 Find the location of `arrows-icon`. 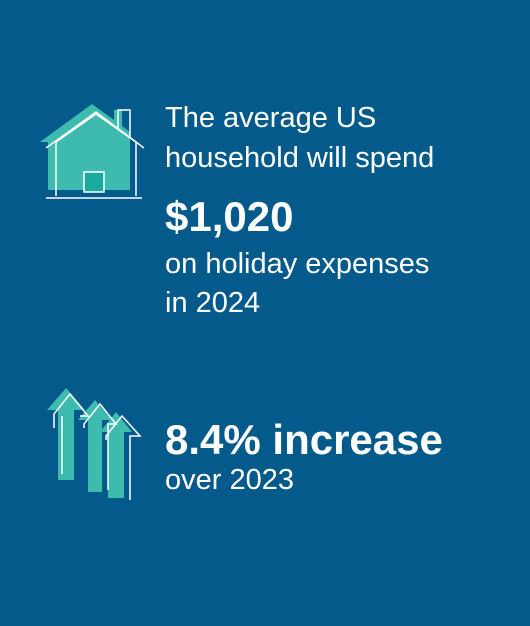

arrows-icon is located at coordinates (94, 444).